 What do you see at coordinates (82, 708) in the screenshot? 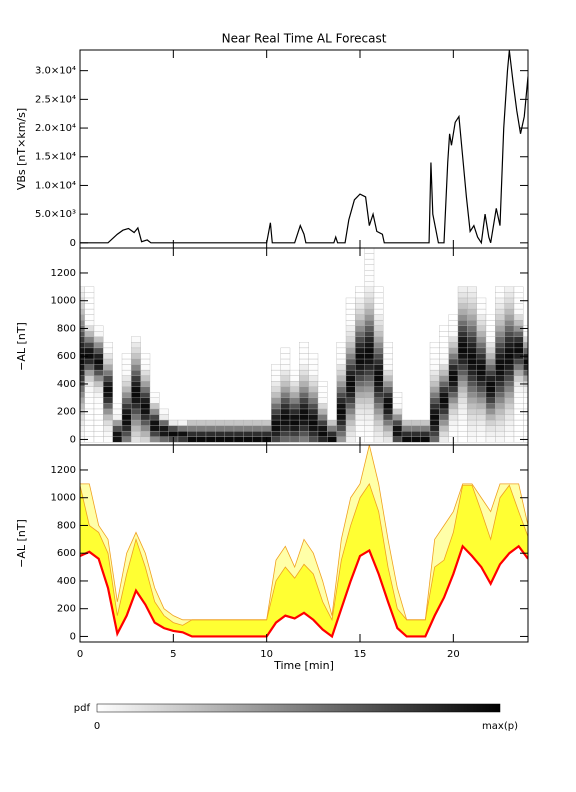
I see `colorbar-label: pdf` at bounding box center [82, 708].